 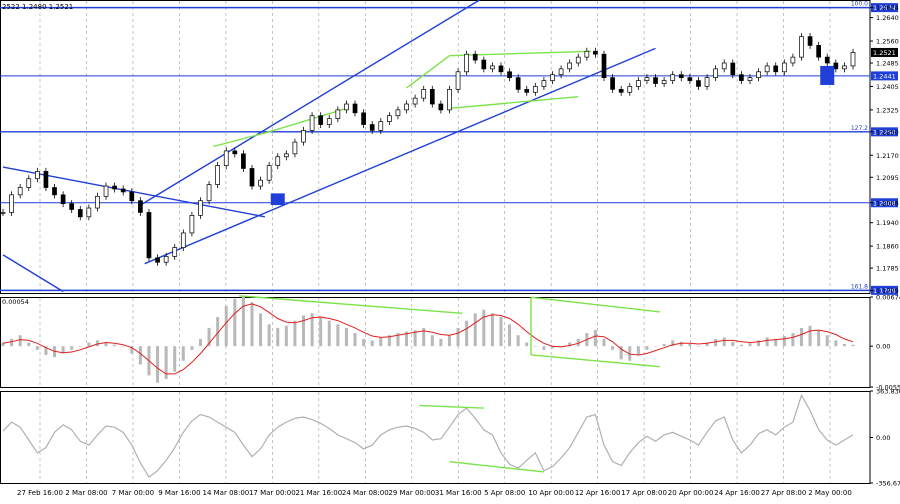 I want to click on cci-tick-label: 0.00, so click(x=883, y=438).